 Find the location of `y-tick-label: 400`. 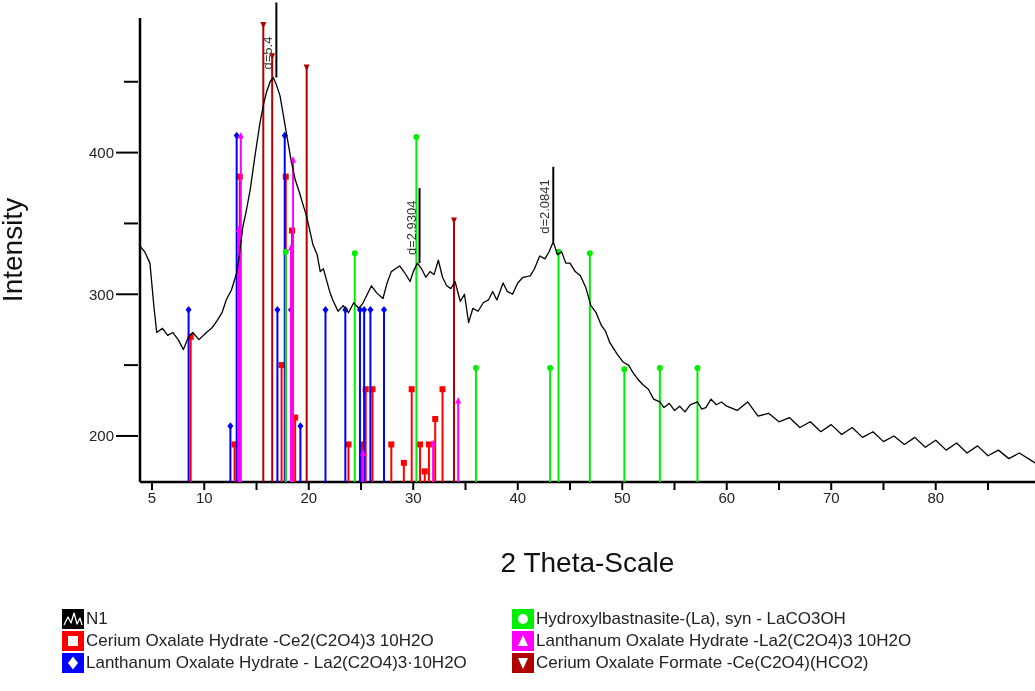

y-tick-label: 400 is located at coordinates (101, 152).